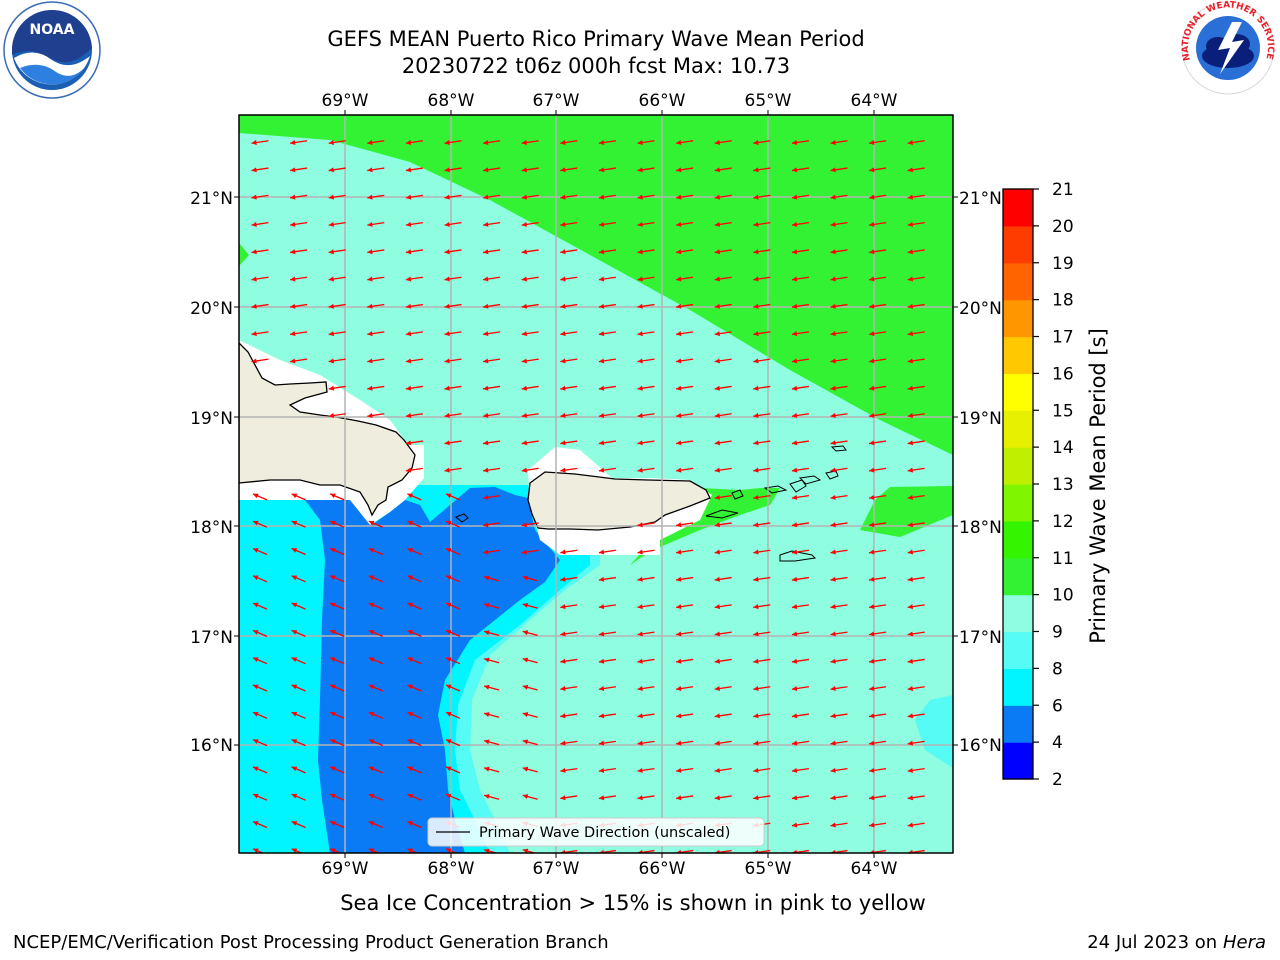  What do you see at coordinates (980, 638) in the screenshot?
I see `lat-label-right-17n: 17°N` at bounding box center [980, 638].